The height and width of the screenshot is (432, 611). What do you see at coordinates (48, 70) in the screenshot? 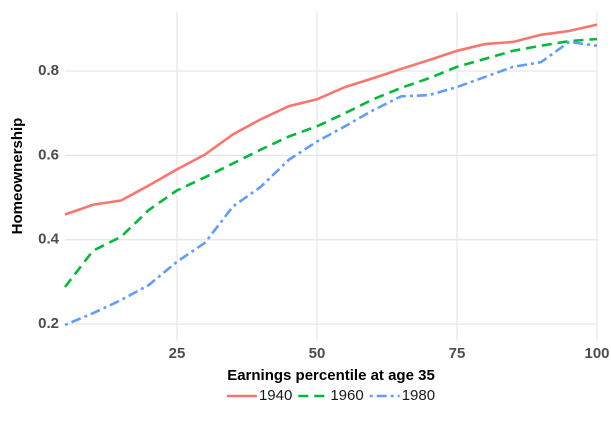
I see `y-tick-label: 0.8` at bounding box center [48, 70].